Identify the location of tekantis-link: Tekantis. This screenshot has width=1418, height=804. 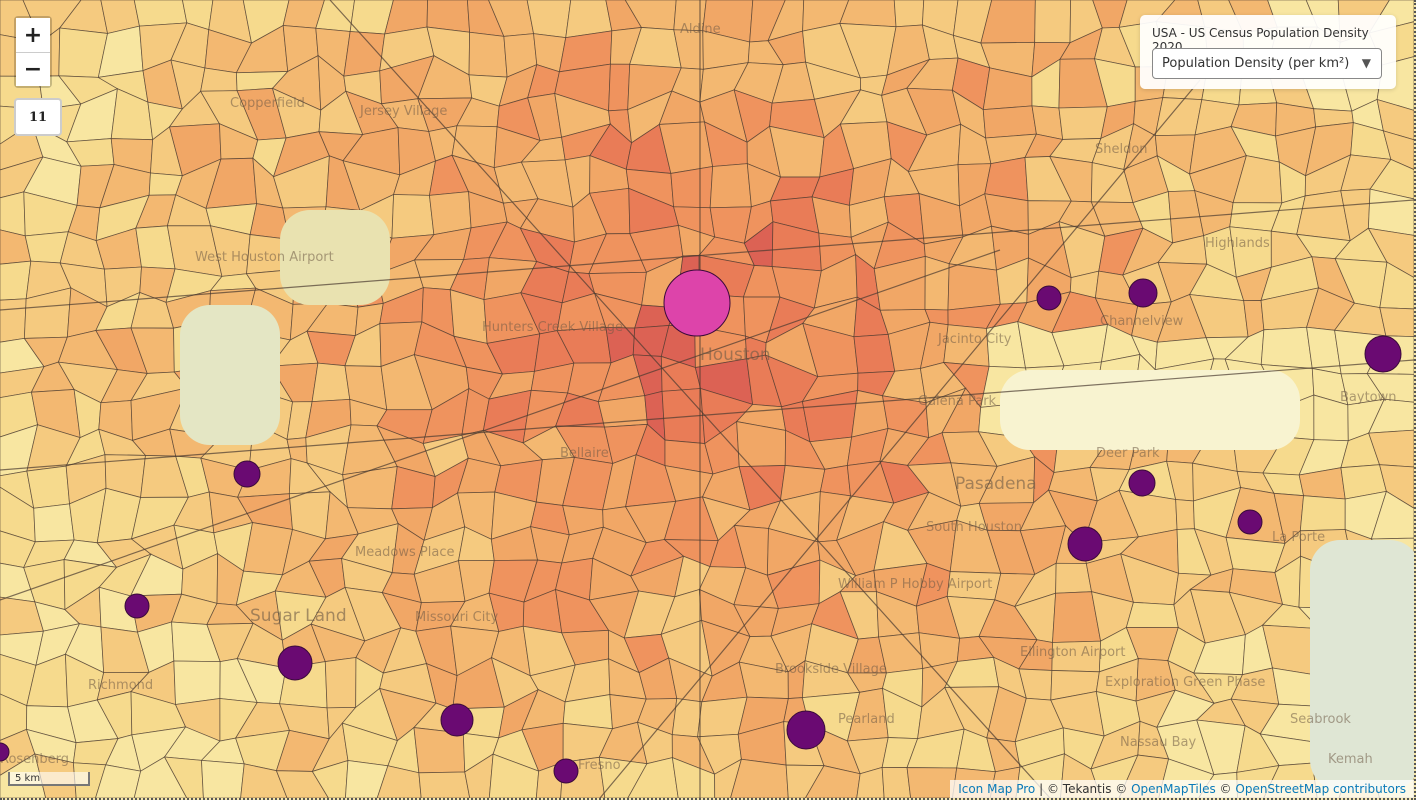
(1087, 789).